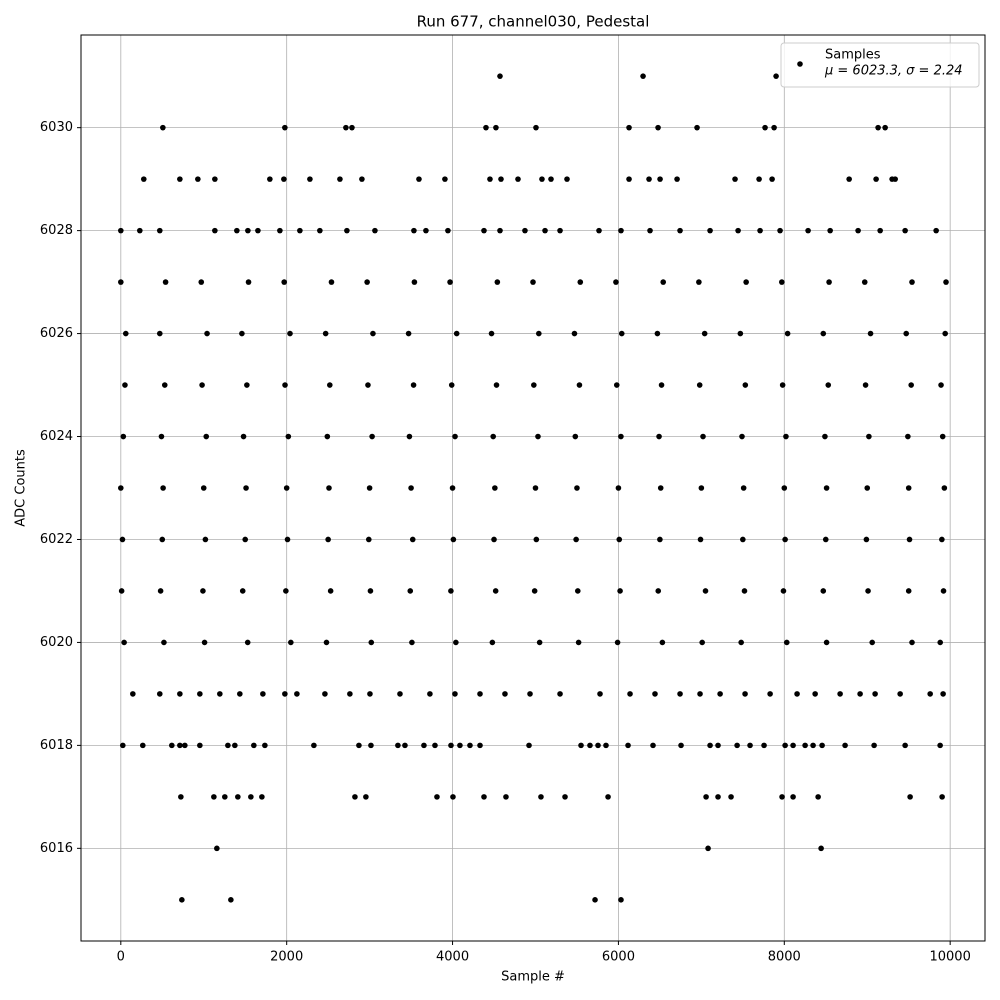 Image resolution: width=1000 pixels, height=1000 pixels. I want to click on y-tick-label: 6018, so click(56, 745).